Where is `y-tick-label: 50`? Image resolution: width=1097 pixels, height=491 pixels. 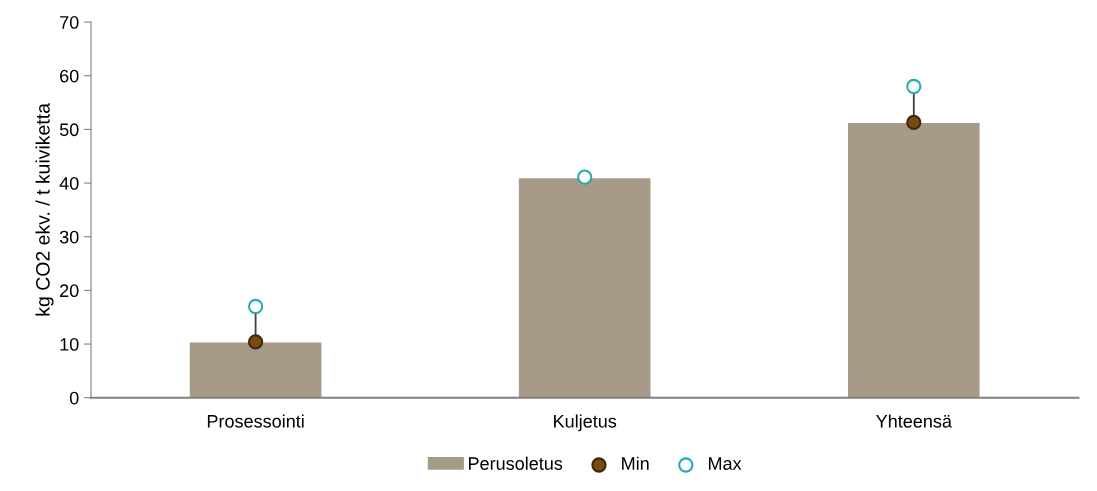
y-tick-label: 50 is located at coordinates (69, 130).